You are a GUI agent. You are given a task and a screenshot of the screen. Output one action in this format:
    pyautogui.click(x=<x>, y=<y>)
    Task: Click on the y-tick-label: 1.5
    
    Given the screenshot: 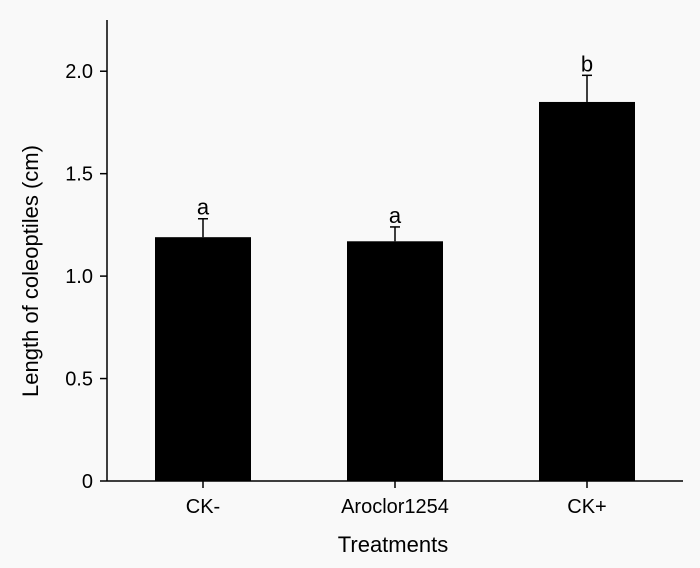 What is the action you would take?
    pyautogui.click(x=79, y=175)
    